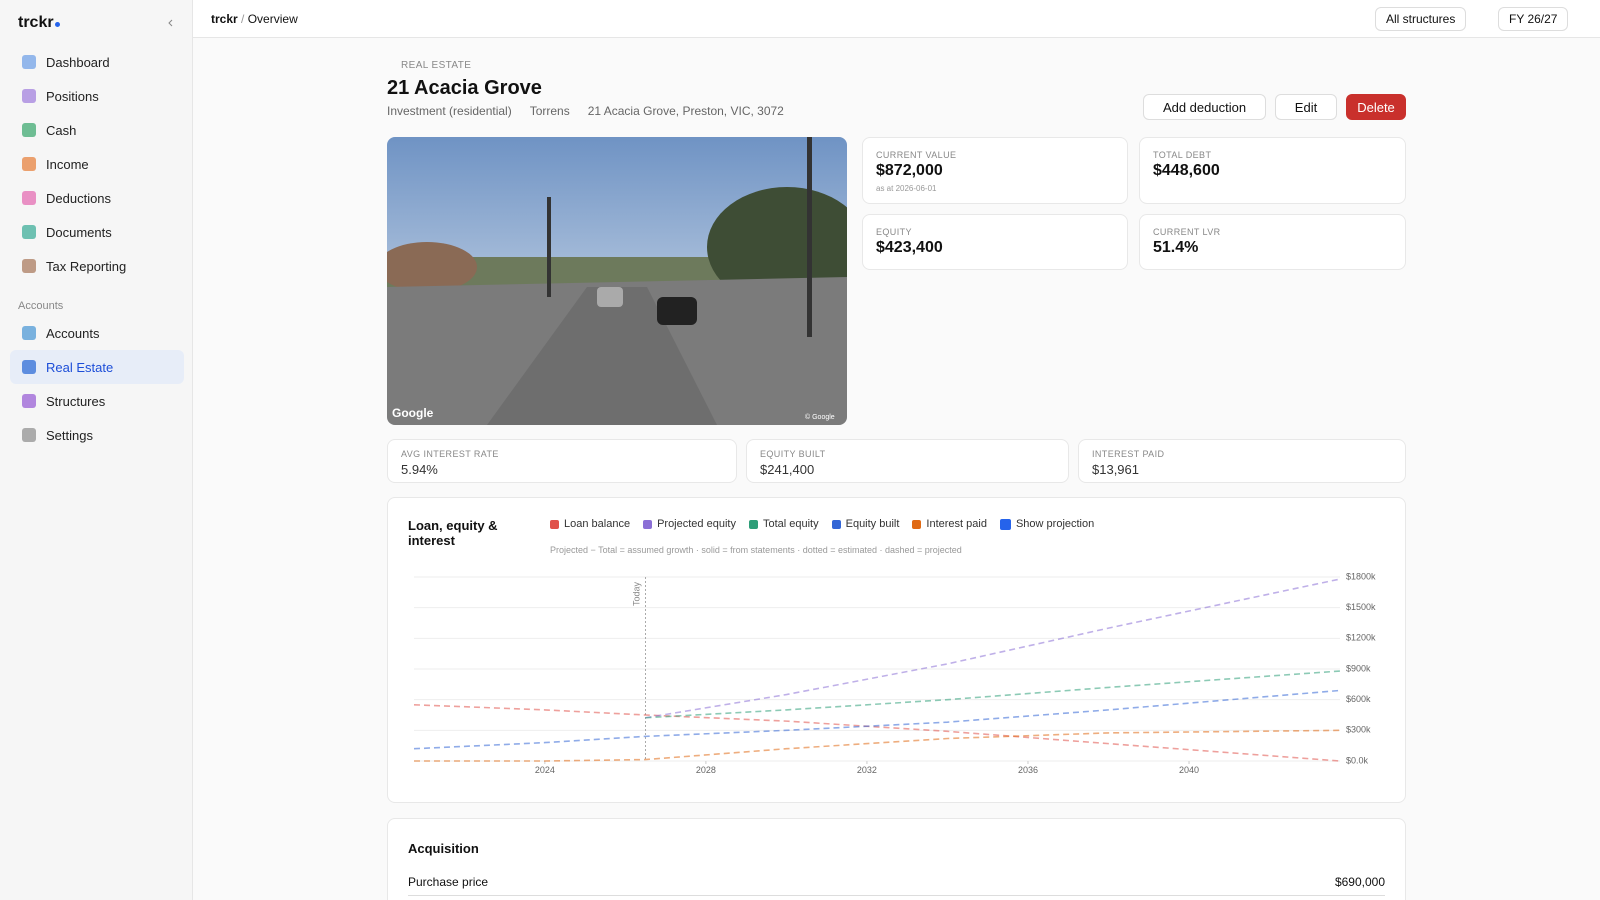 The height and width of the screenshot is (900, 1600). What do you see at coordinates (787, 469) in the screenshot?
I see `metric-value: $241,400` at bounding box center [787, 469].